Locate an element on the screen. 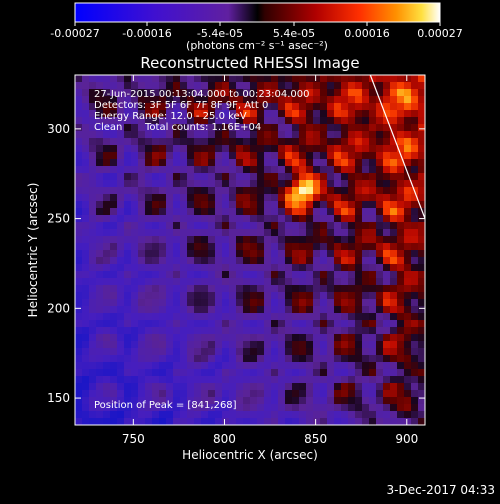 Image resolution: width=500 pixels, height=504 pixels. annotation-time: 27-Jun-2015 00:13:04.000 to 00:23:04.000 is located at coordinates (202, 94).